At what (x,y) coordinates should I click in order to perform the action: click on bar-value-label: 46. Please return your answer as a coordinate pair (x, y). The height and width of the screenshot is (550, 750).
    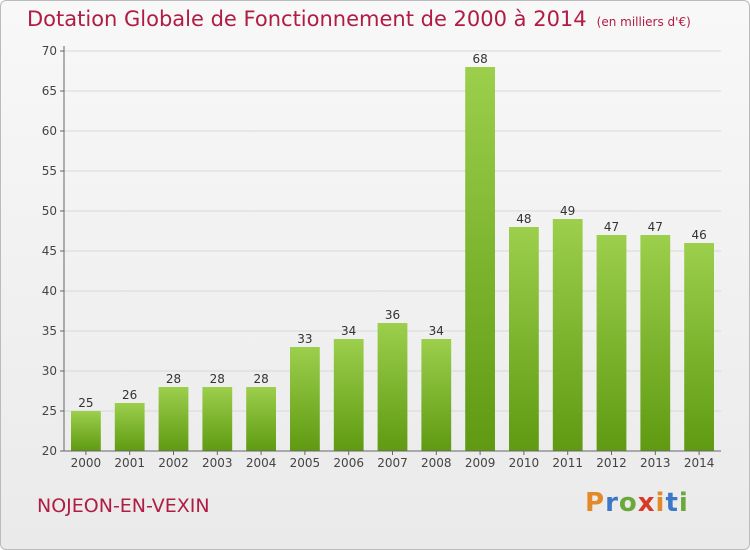
    Looking at the image, I should click on (698, 235).